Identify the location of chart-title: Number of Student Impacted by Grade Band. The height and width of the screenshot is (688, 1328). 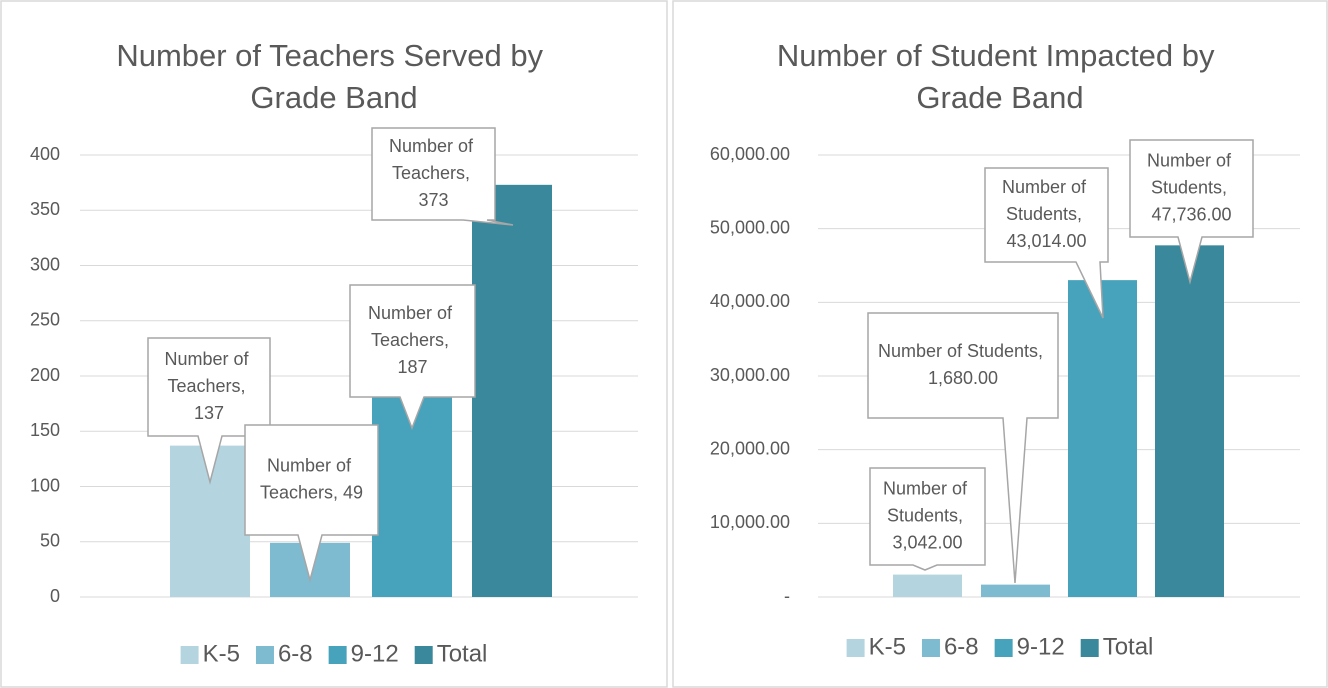
(1000, 76).